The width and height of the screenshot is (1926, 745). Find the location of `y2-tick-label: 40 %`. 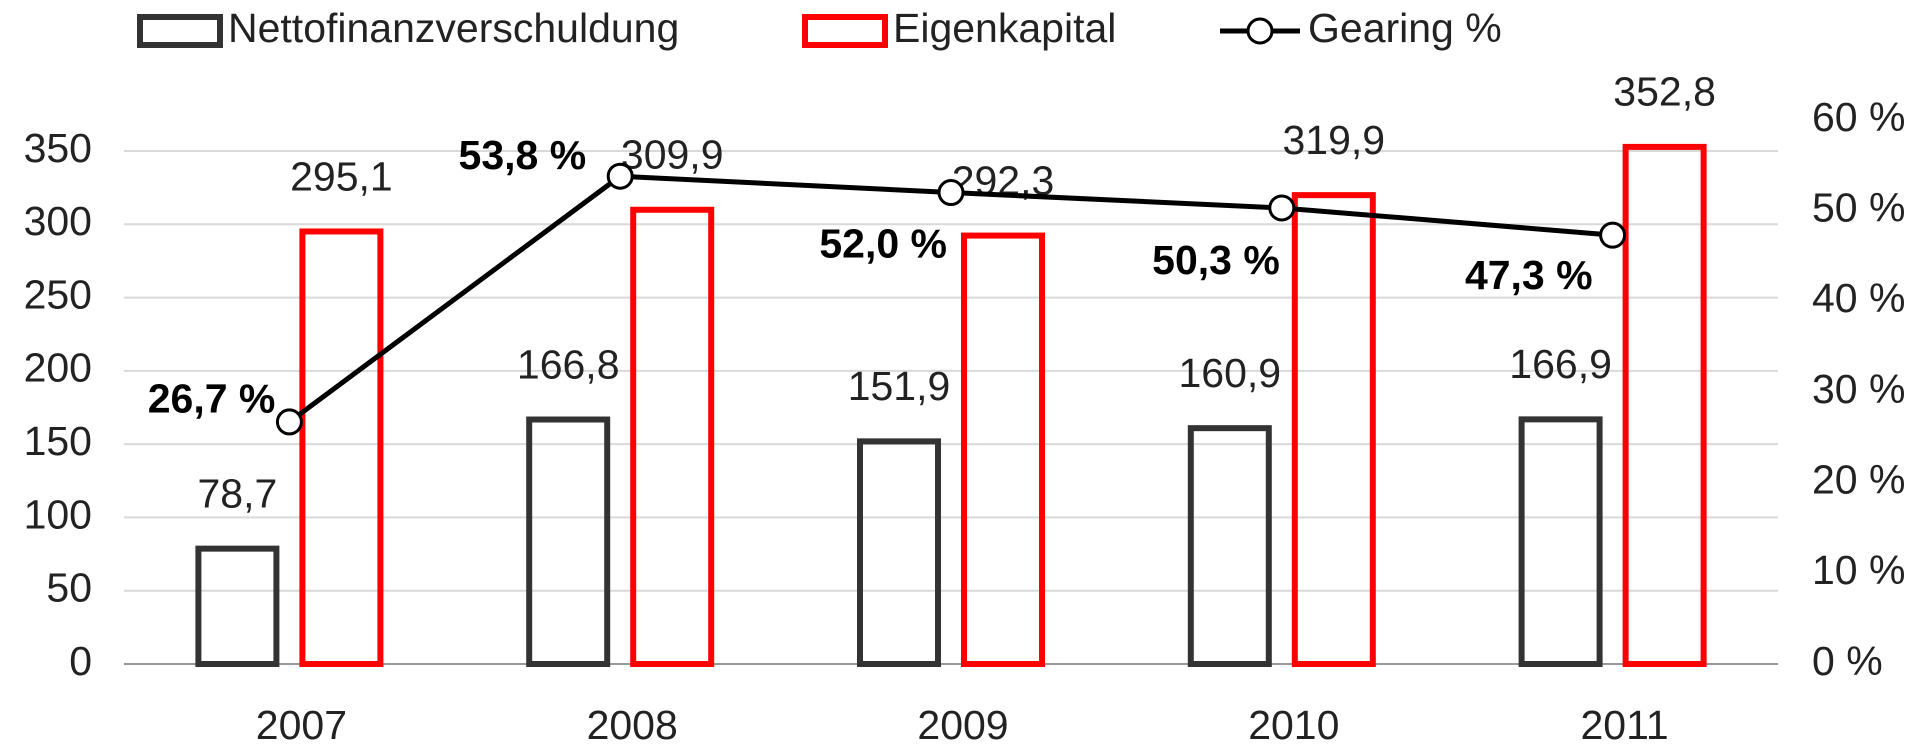

y2-tick-label: 40 % is located at coordinates (1858, 298).